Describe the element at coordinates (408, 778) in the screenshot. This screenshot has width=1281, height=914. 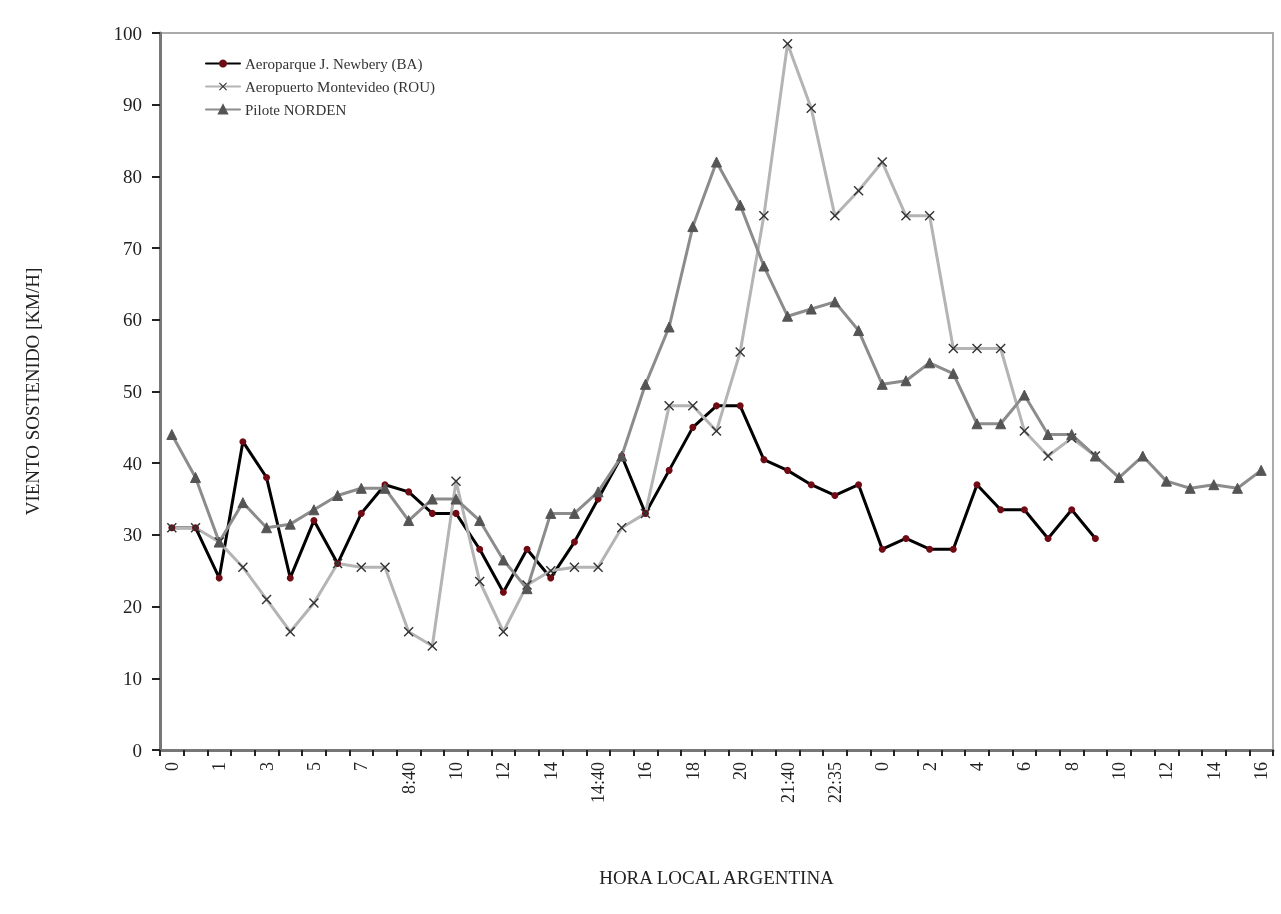
I see `x-tick-label: 8:40` at that location.